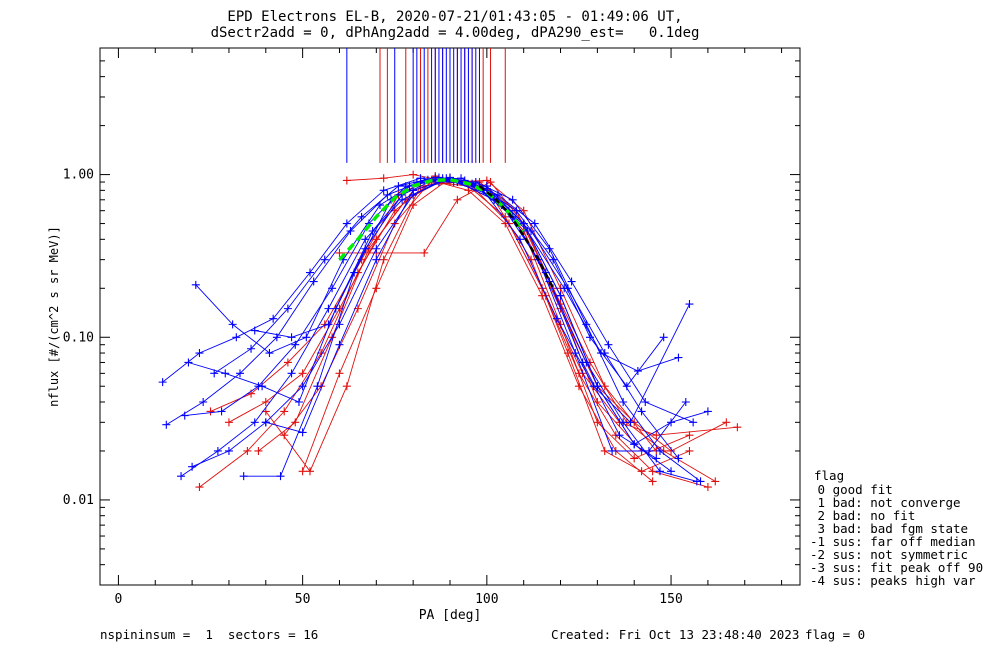 This screenshot has height=650, width=1000. What do you see at coordinates (209, 634) in the screenshot?
I see `footer-nspin: nspininsum = 1 sectors = 16` at bounding box center [209, 634].